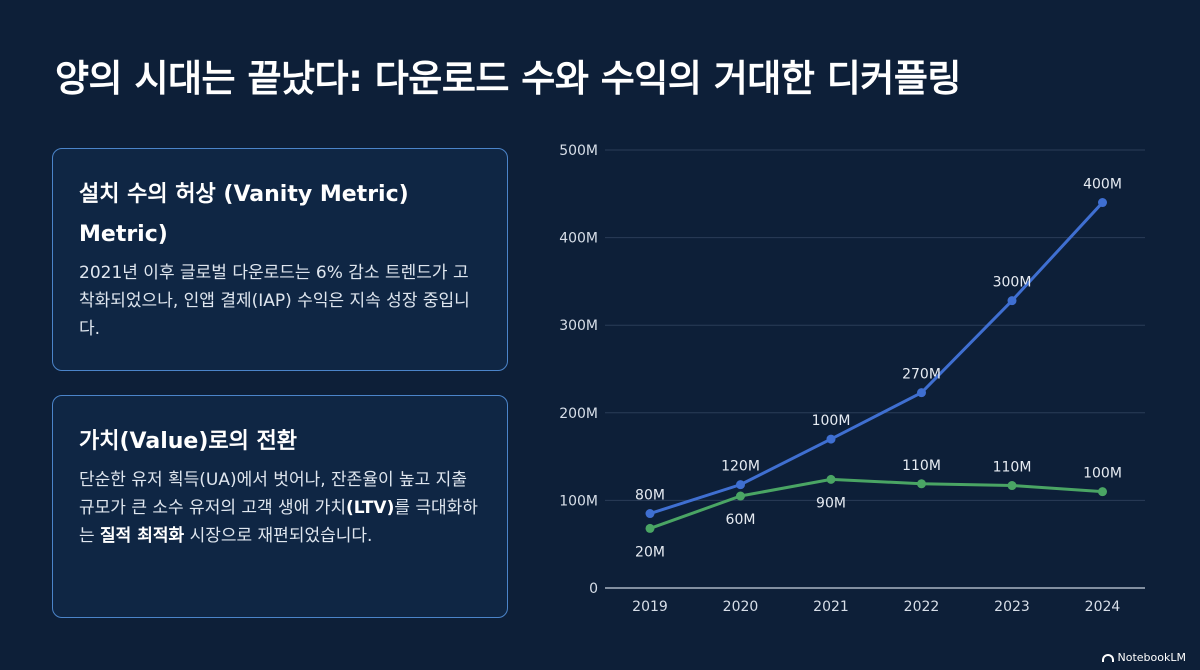  Describe the element at coordinates (740, 467) in the screenshot. I see `data-label: 120M` at that location.